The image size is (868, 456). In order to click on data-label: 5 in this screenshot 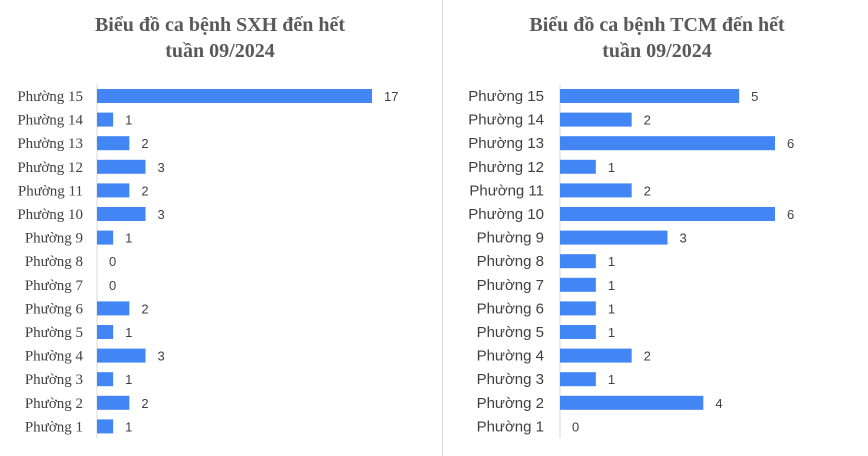, I will do `click(754, 96)`.